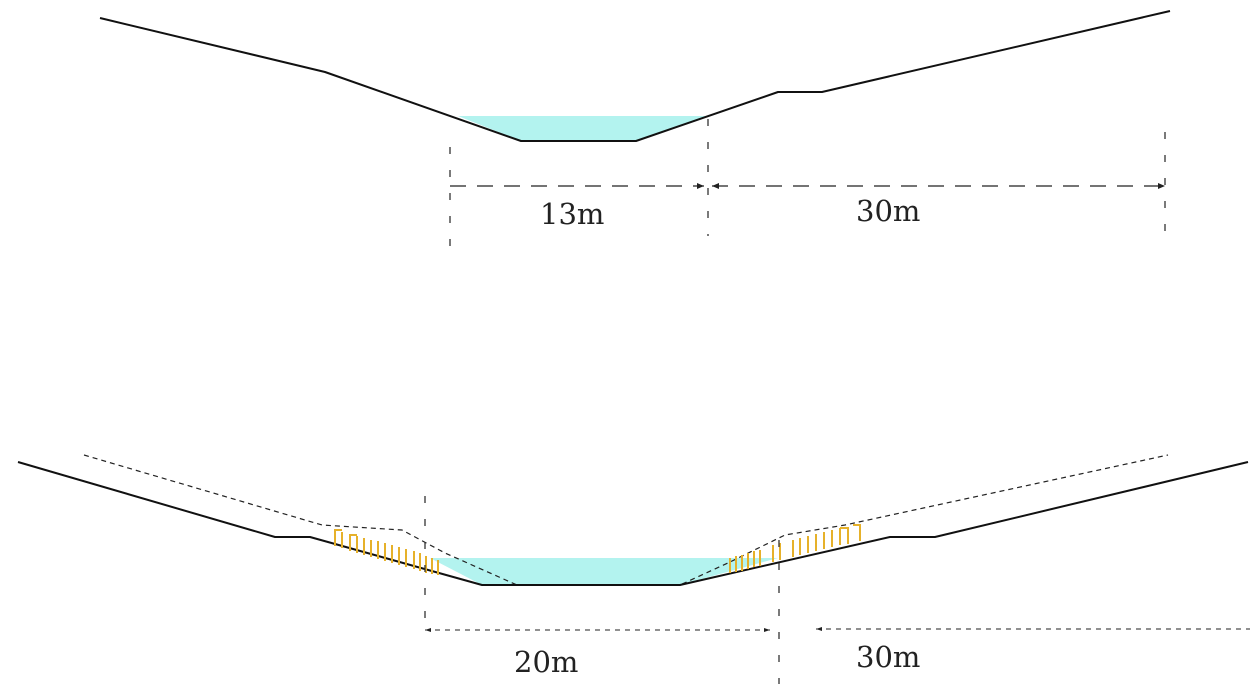 This screenshot has height=684, width=1250. What do you see at coordinates (888, 211) in the screenshot?
I see `before-buffer-width-label: 30m` at bounding box center [888, 211].